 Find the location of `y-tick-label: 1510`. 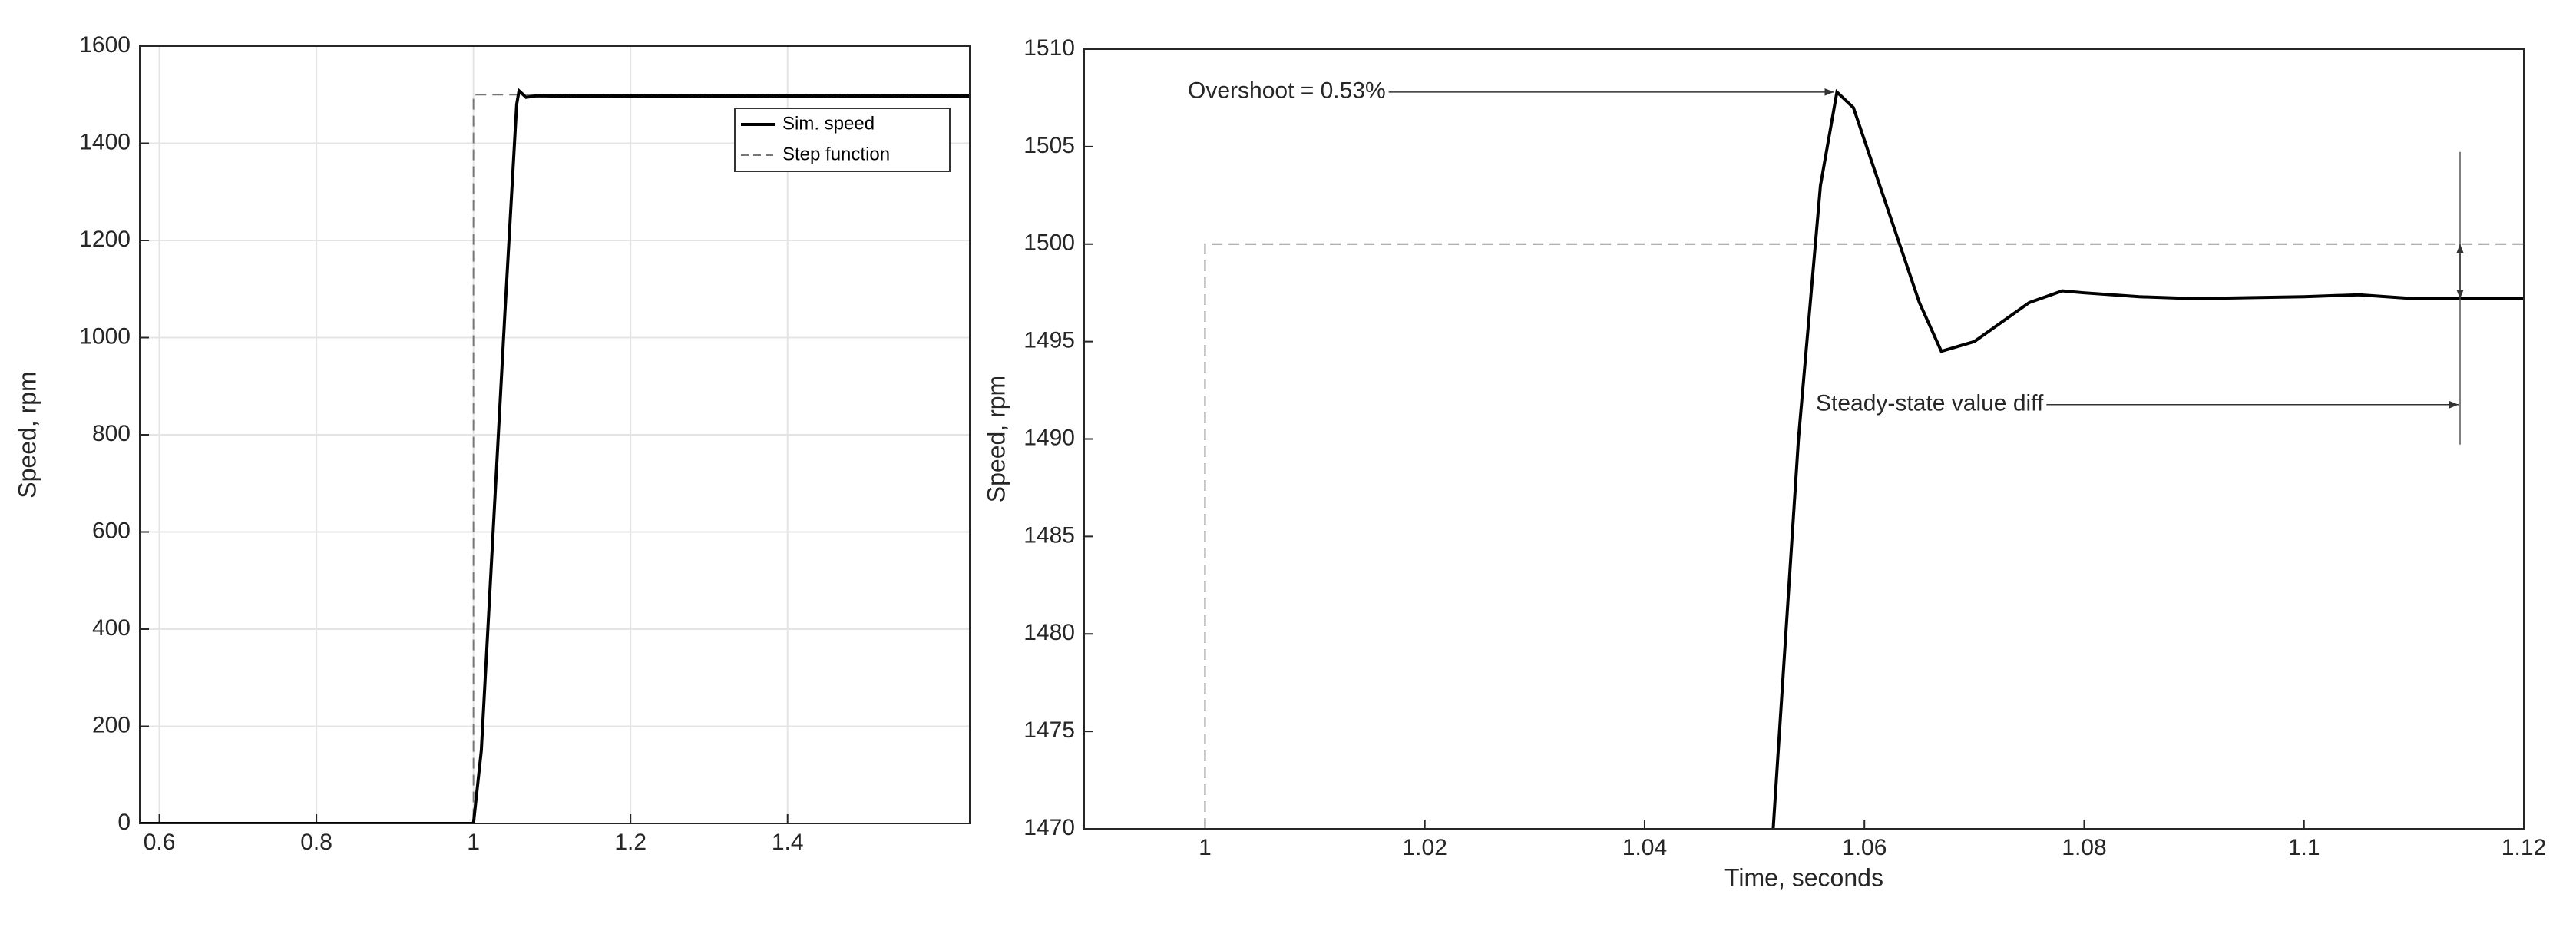

y-tick-label: 1510 is located at coordinates (1049, 48).